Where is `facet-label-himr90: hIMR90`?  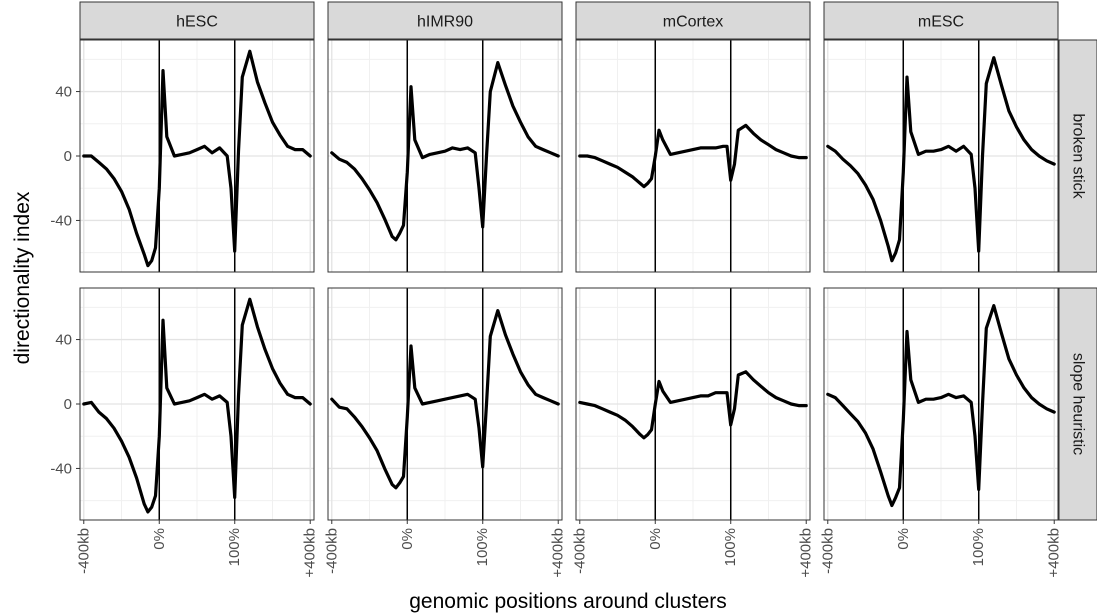
facet-label-himr90: hIMR90 is located at coordinates (445, 22).